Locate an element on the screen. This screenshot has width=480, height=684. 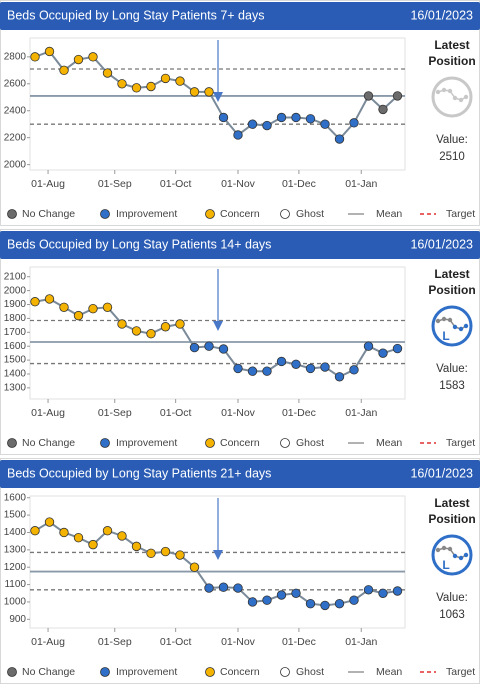
latest-value: 1063 is located at coordinates (452, 615).